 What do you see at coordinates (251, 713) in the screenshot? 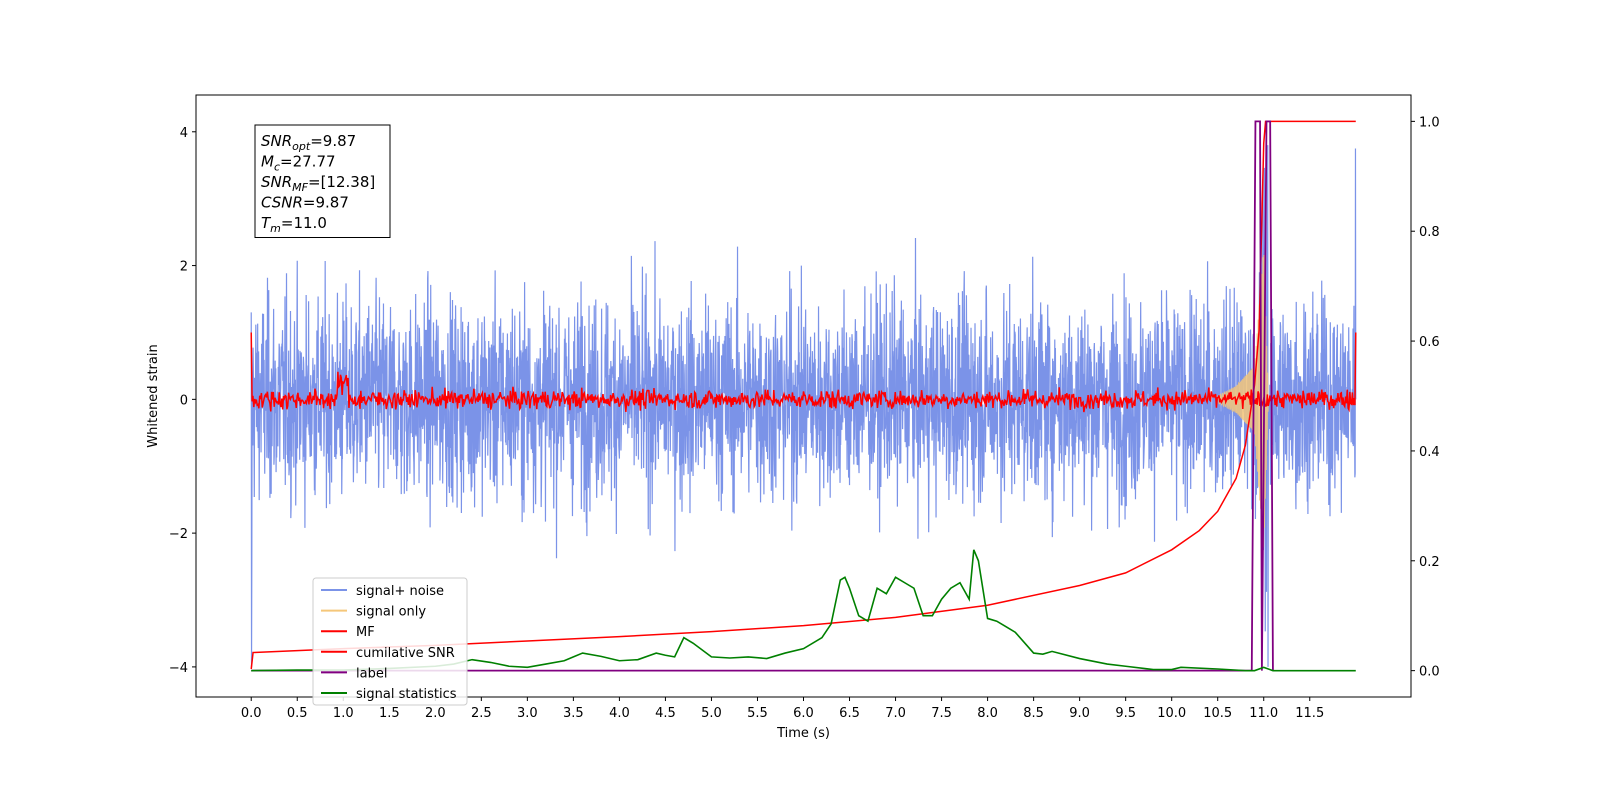
I see `x-tick-label: 0.0` at bounding box center [251, 713].